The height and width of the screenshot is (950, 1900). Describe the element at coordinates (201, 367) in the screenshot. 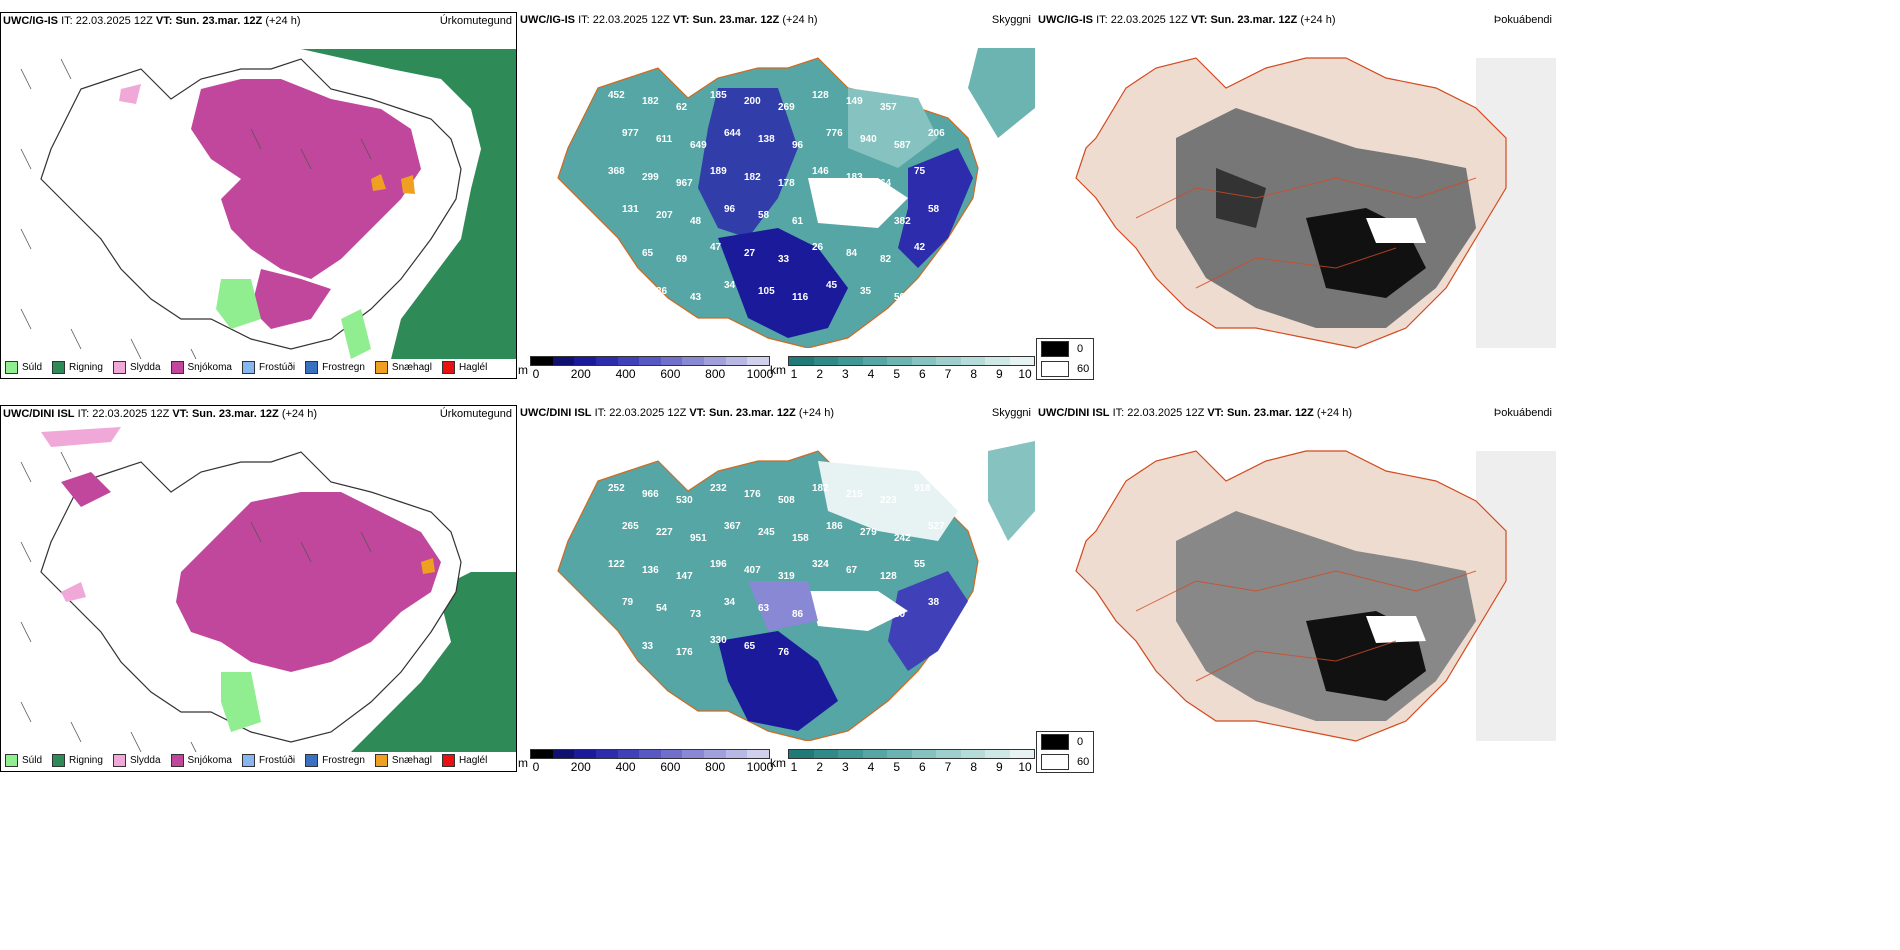

I see `legend-item: Snjókoma` at that location.